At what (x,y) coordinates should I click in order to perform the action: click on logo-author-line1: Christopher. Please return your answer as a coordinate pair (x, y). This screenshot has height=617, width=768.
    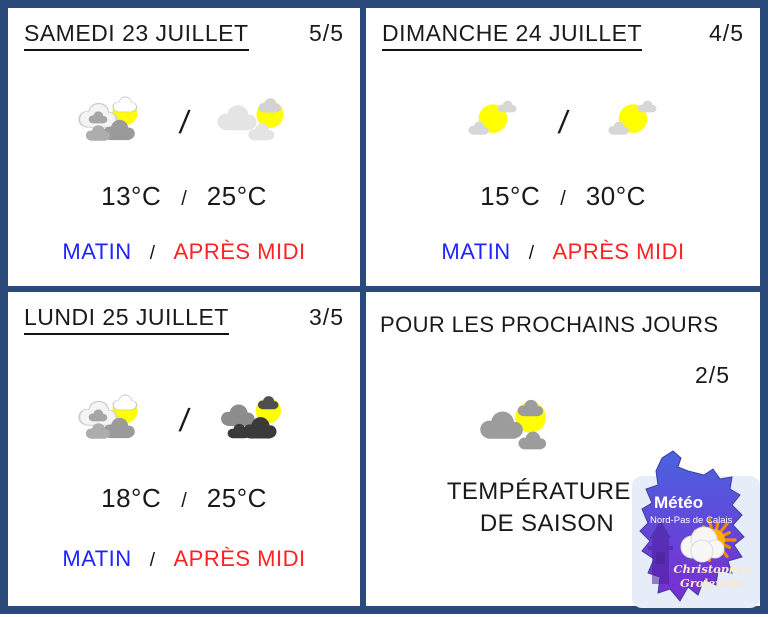
    Looking at the image, I should click on (712, 569).